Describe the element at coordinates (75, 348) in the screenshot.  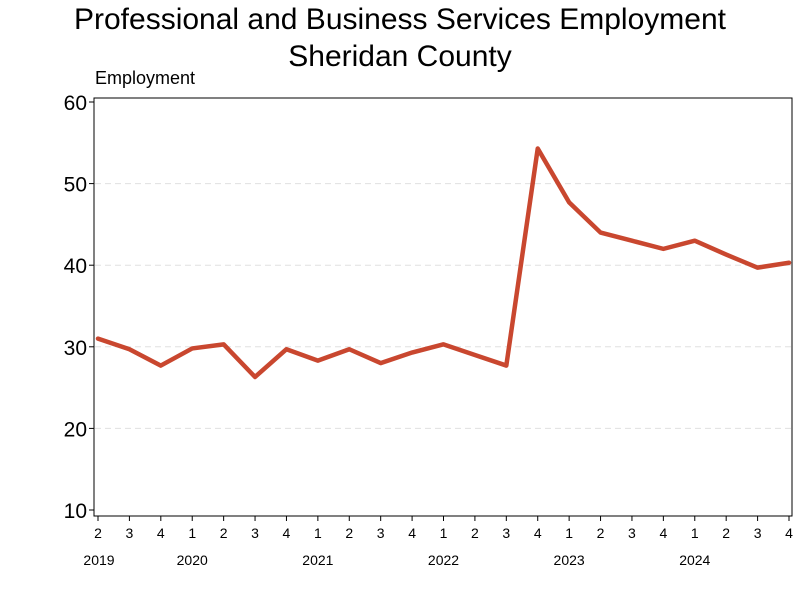
I see `y-tick-label: 30` at that location.